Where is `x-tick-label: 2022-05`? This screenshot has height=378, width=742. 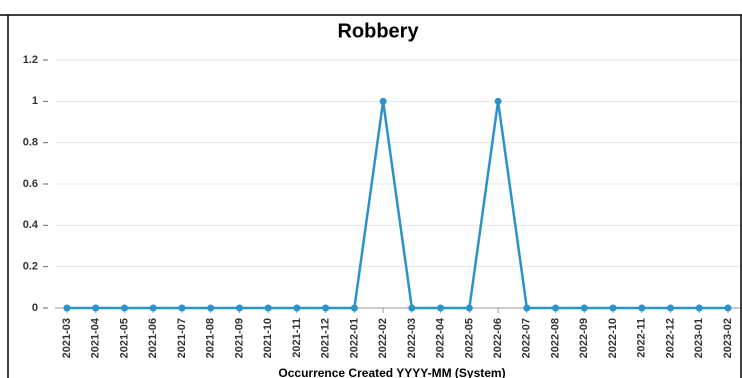
x-tick-label: 2022-05 is located at coordinates (469, 338).